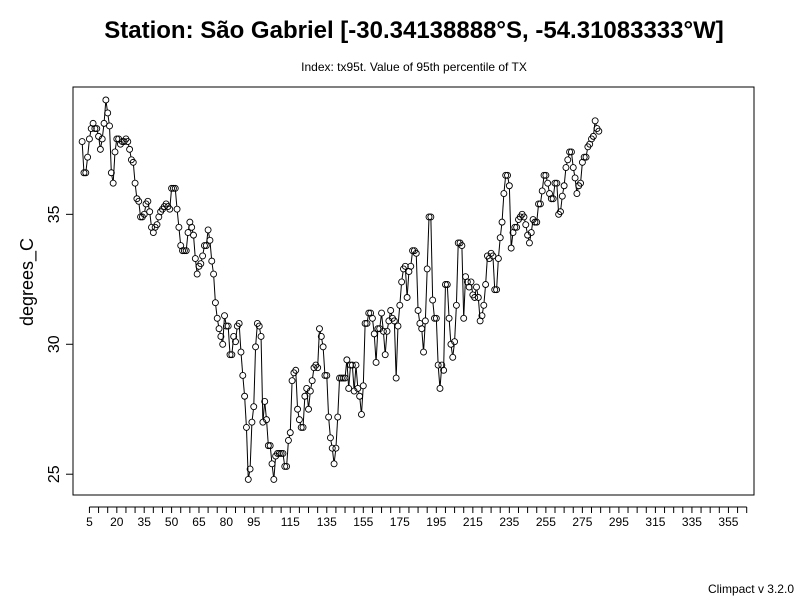 Image resolution: width=800 pixels, height=600 pixels. Describe the element at coordinates (227, 522) in the screenshot. I see `x-tick-label: 80` at that location.